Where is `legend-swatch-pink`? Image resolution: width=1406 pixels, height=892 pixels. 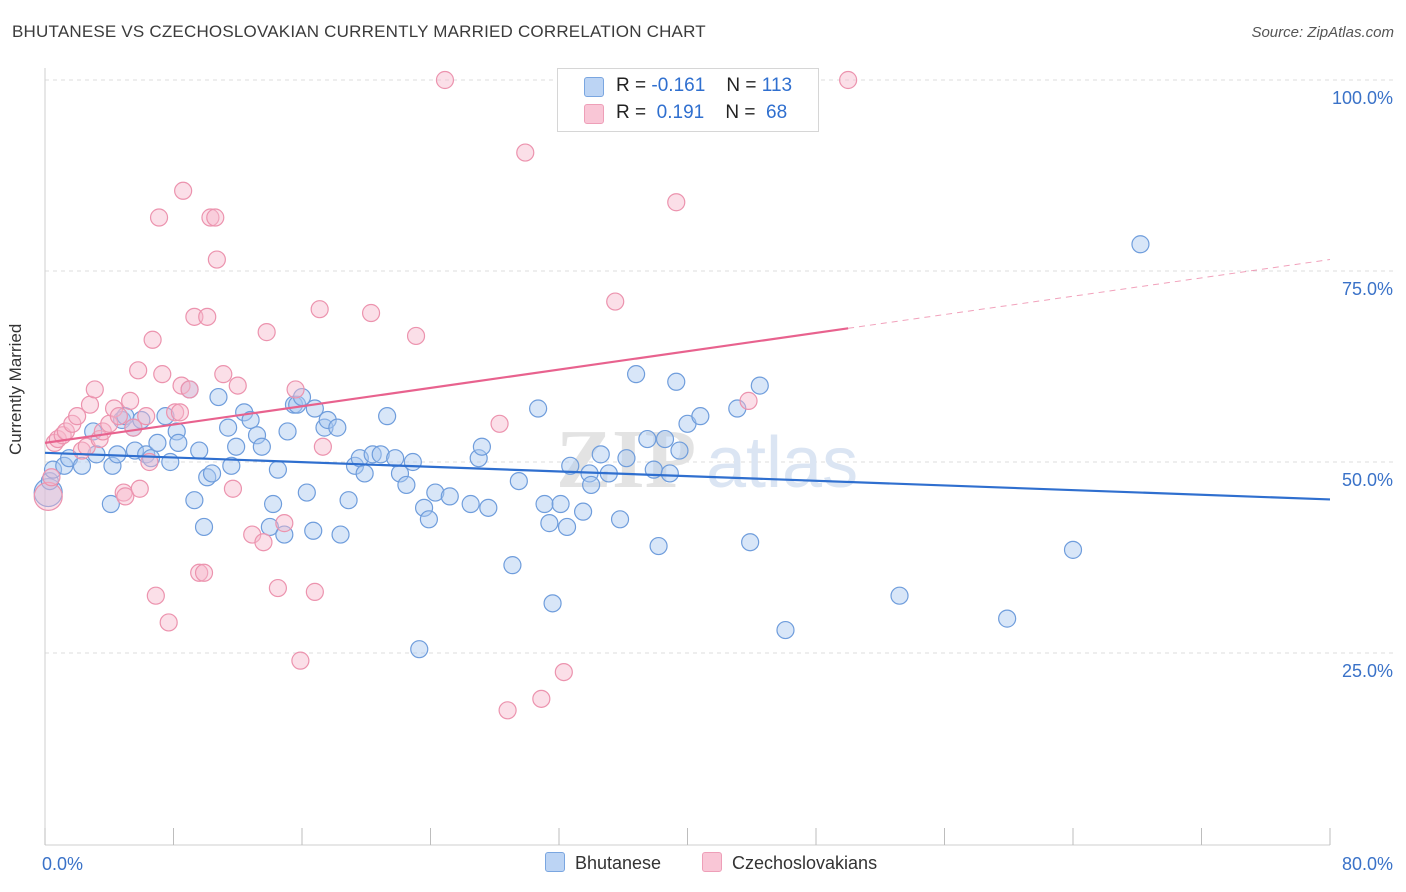
legend-swatch-pink is located at coordinates (594, 114).